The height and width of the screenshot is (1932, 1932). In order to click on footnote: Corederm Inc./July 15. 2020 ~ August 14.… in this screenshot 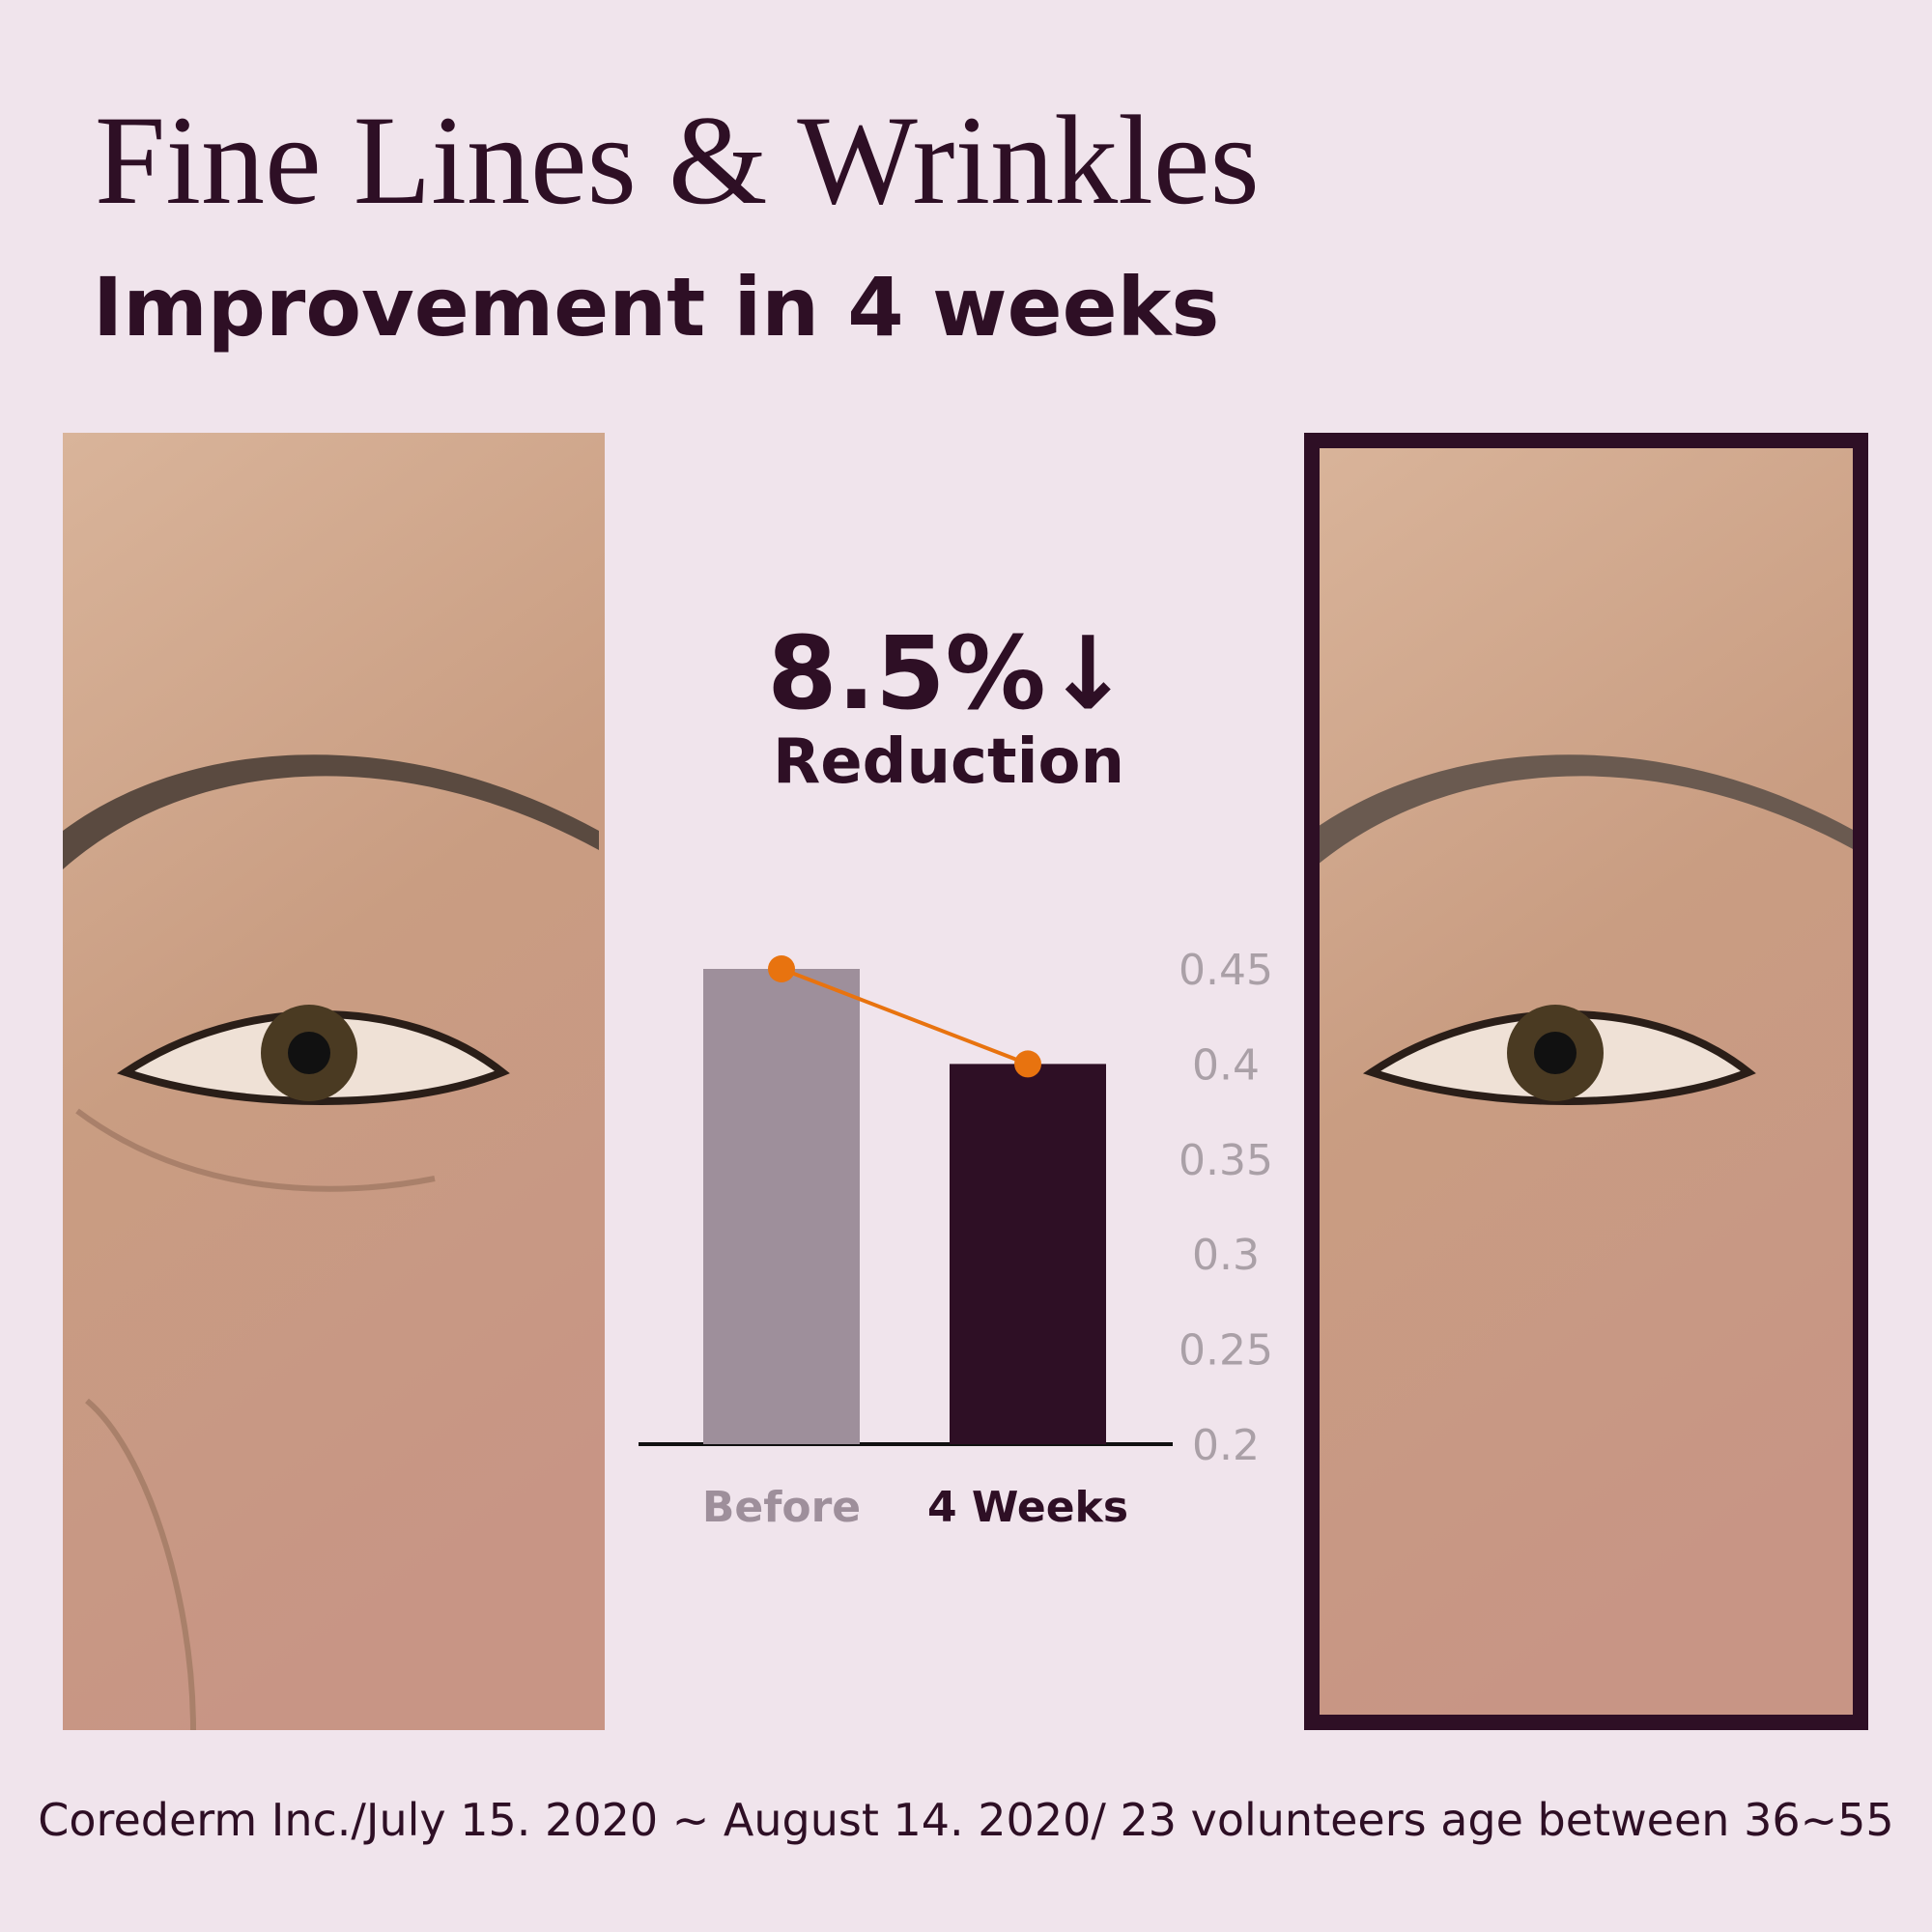, I will do `click(965, 1820)`.